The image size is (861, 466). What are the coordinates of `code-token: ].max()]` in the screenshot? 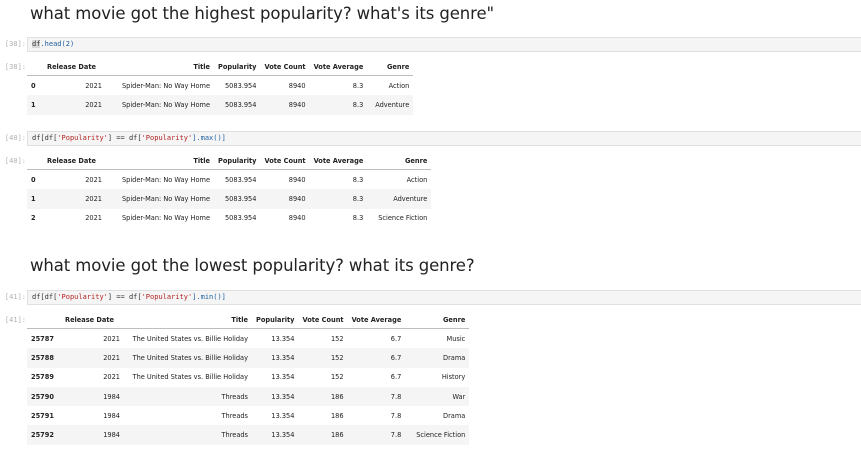 It's located at (209, 138).